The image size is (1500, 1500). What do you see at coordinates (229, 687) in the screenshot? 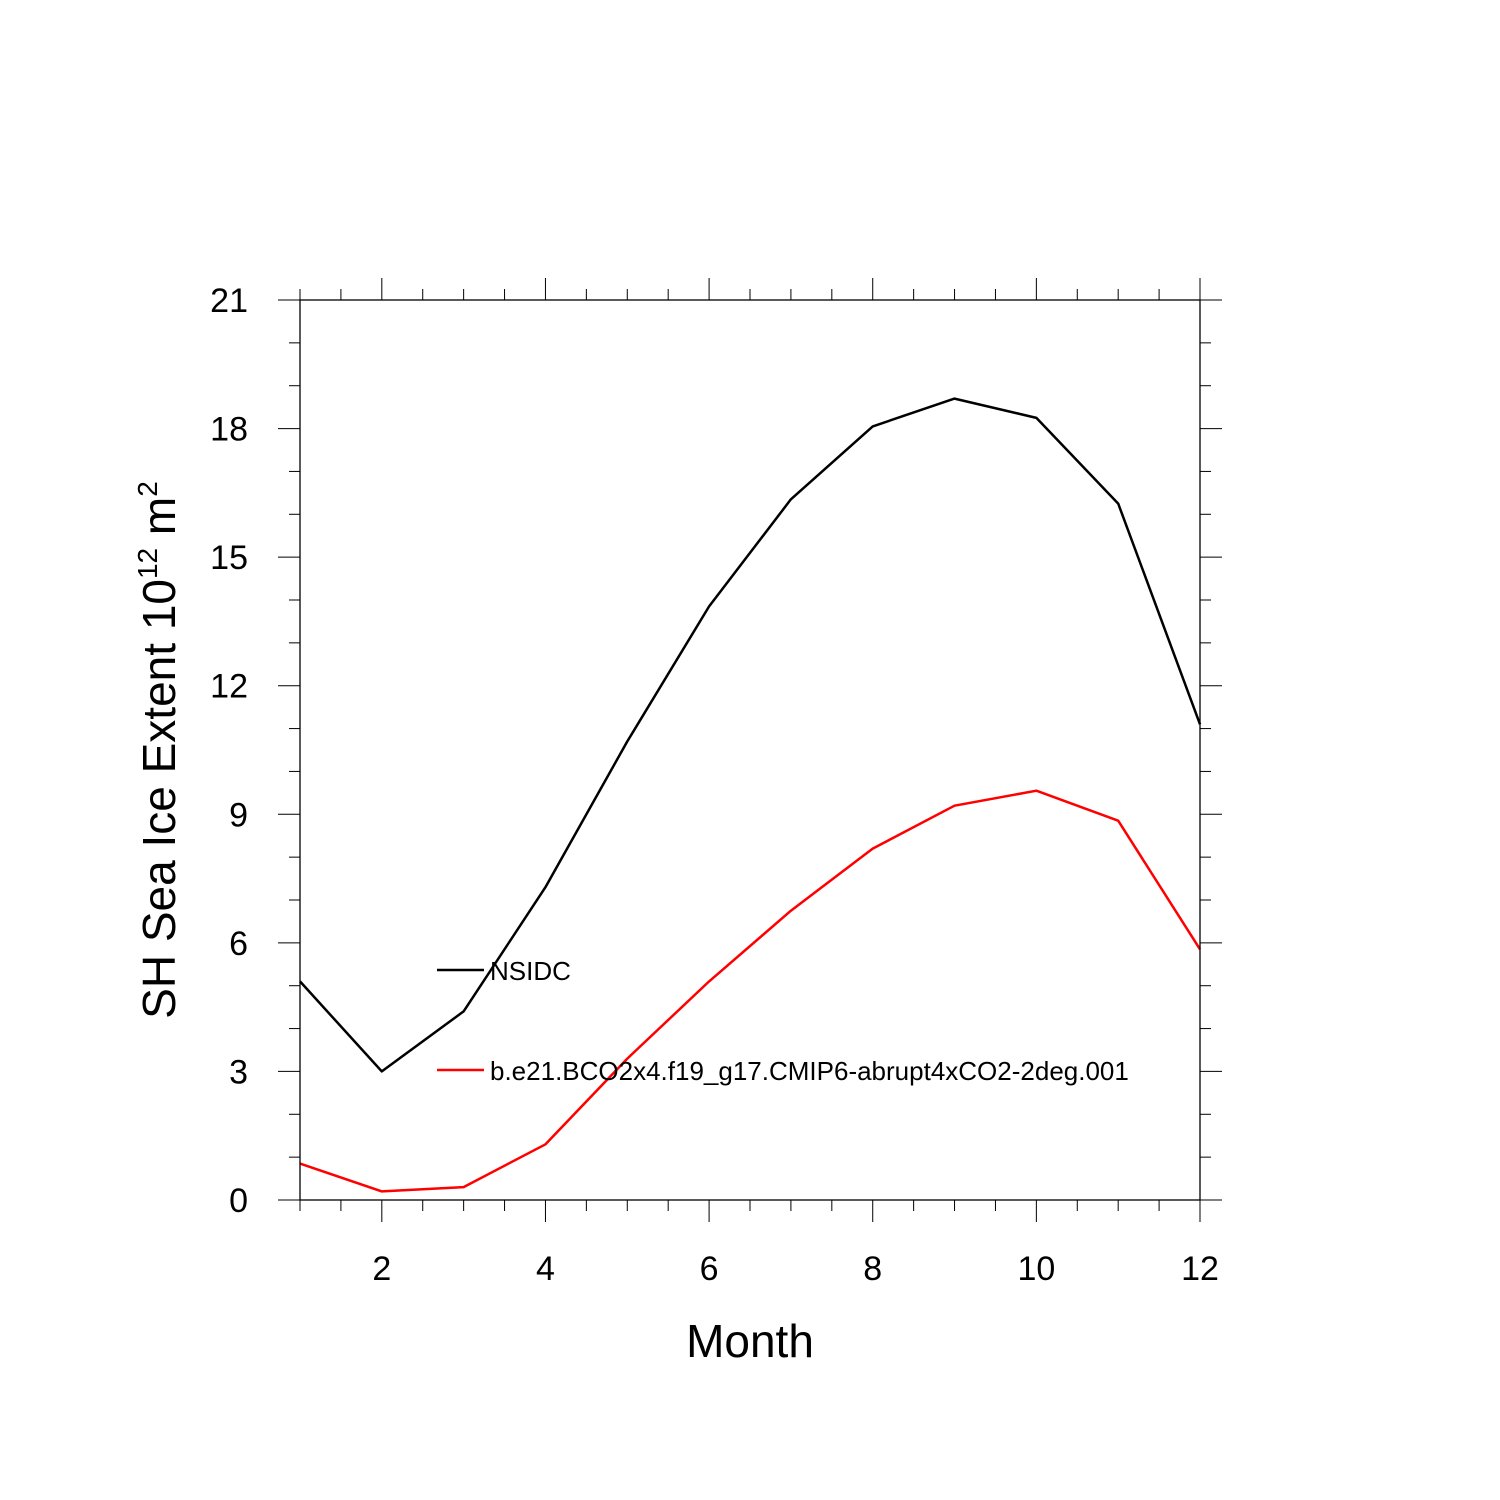
I see `y-tick-label: 12` at bounding box center [229, 687].